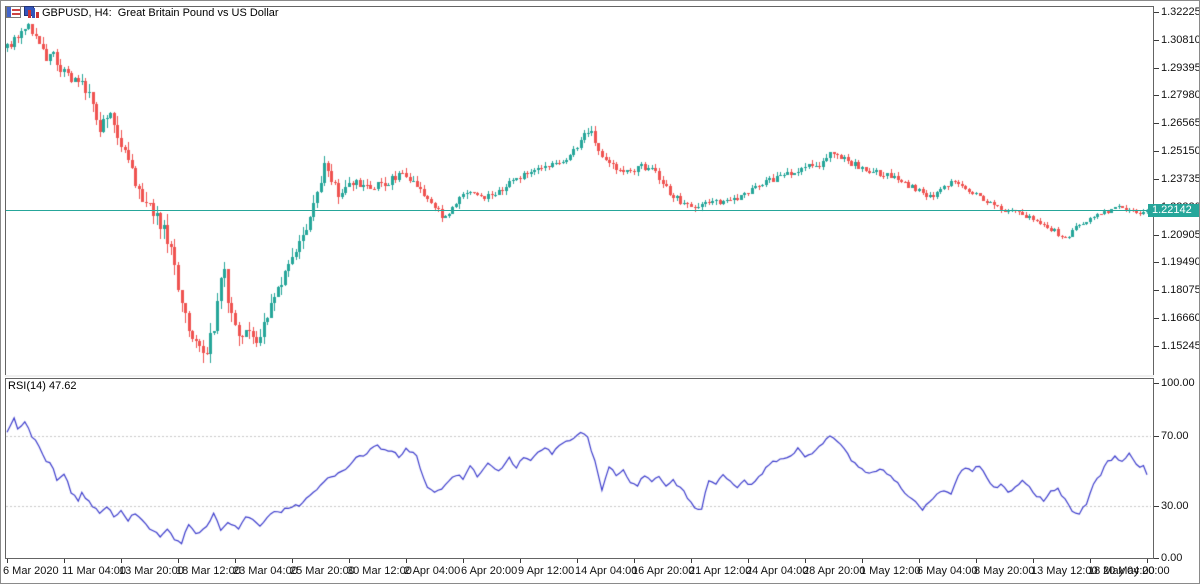  I want to click on time-axis-label: 6 May 04:00, so click(947, 571).